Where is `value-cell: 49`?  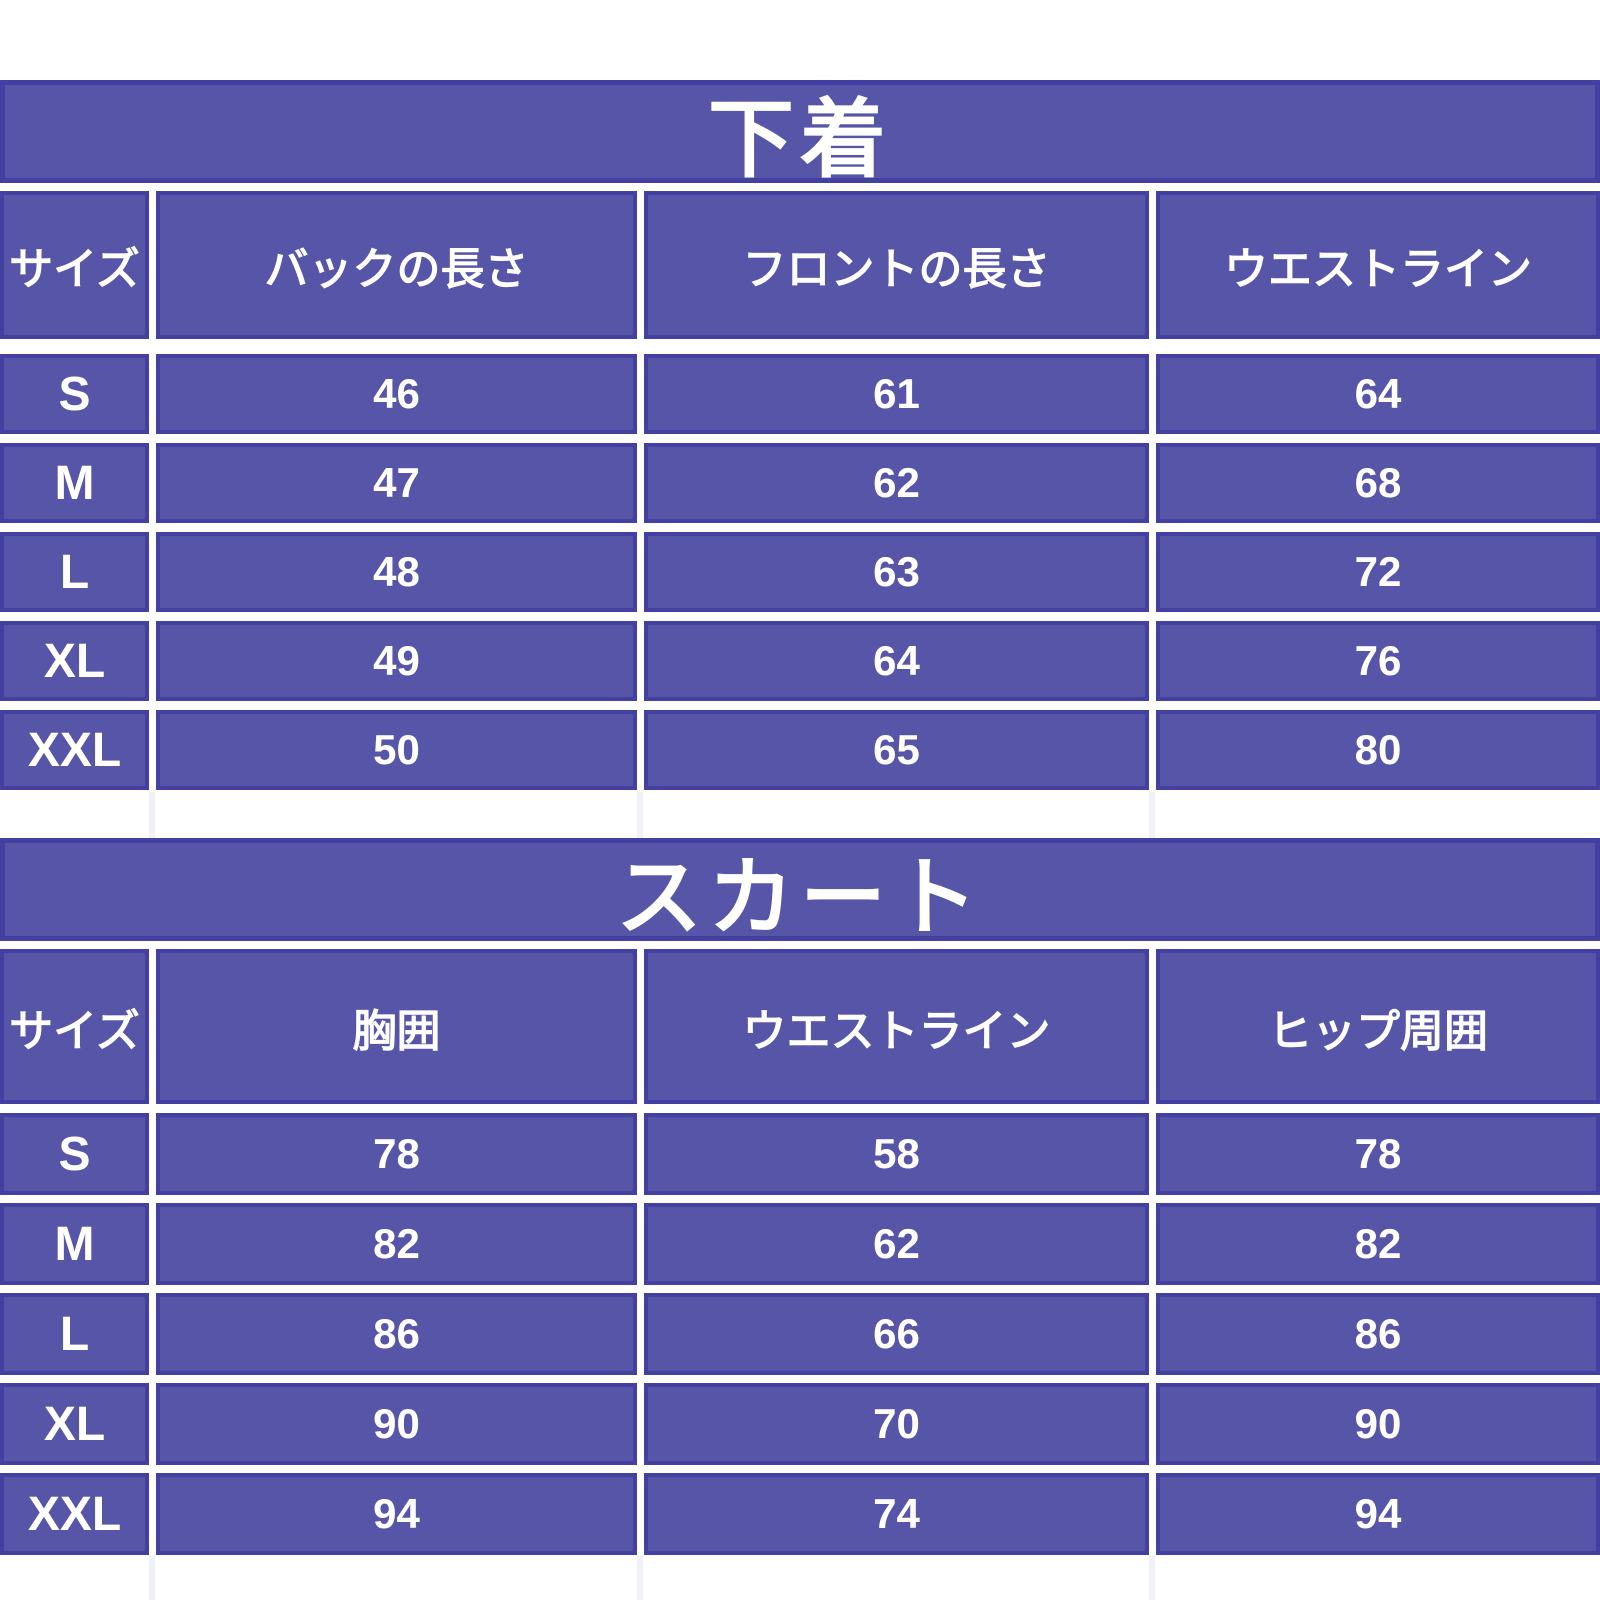
value-cell: 49 is located at coordinates (396, 661).